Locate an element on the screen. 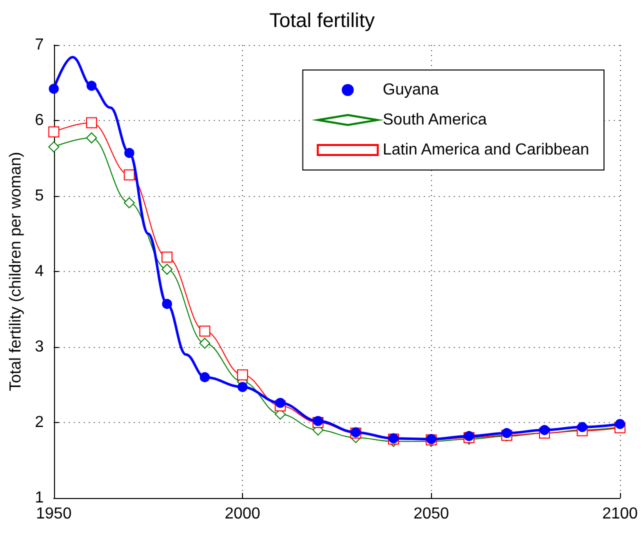  y-tick-label: 6 is located at coordinates (39, 120).